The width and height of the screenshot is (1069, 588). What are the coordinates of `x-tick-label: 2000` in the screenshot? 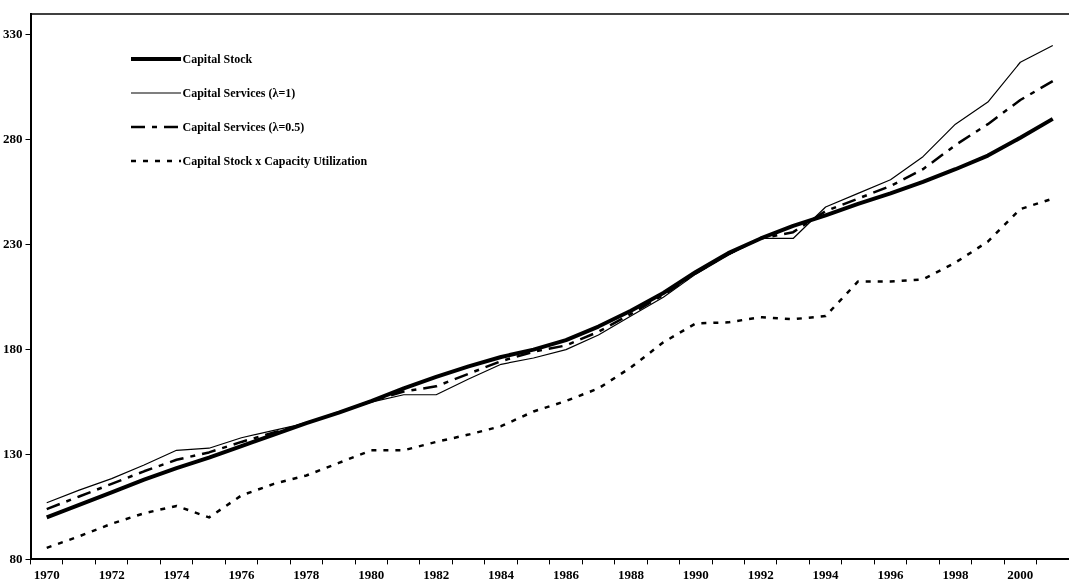 It's located at (1020, 574).